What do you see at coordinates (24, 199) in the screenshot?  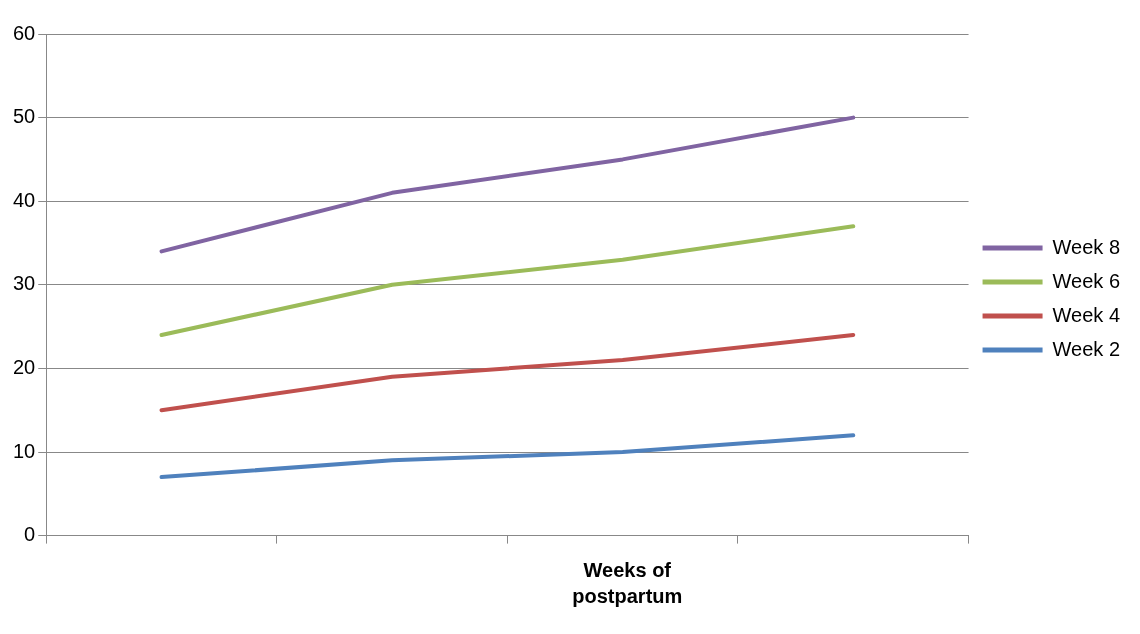 I see `y-tick-label: 40` at bounding box center [24, 199].